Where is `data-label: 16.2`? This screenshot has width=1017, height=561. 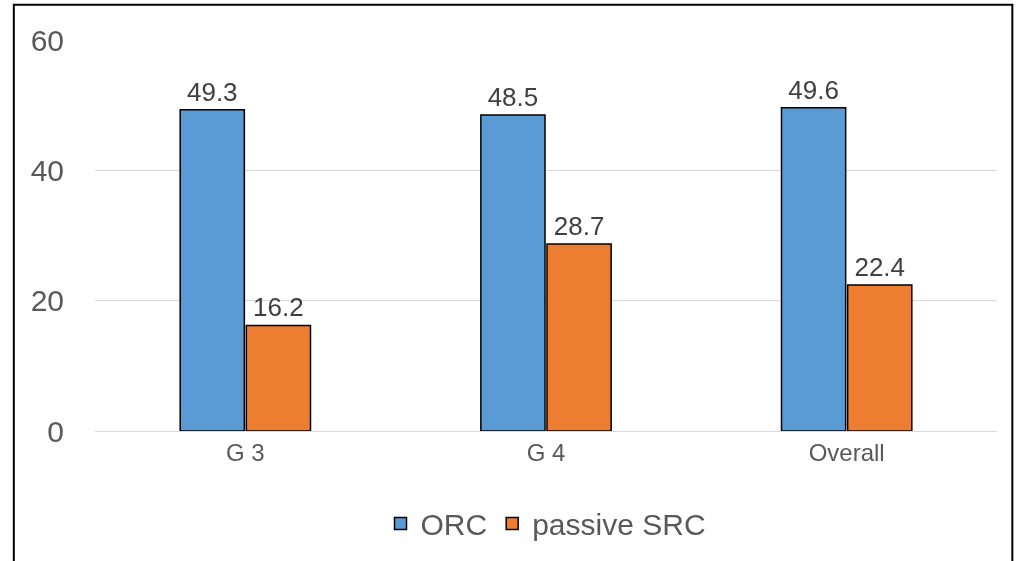
data-label: 16.2 is located at coordinates (278, 307).